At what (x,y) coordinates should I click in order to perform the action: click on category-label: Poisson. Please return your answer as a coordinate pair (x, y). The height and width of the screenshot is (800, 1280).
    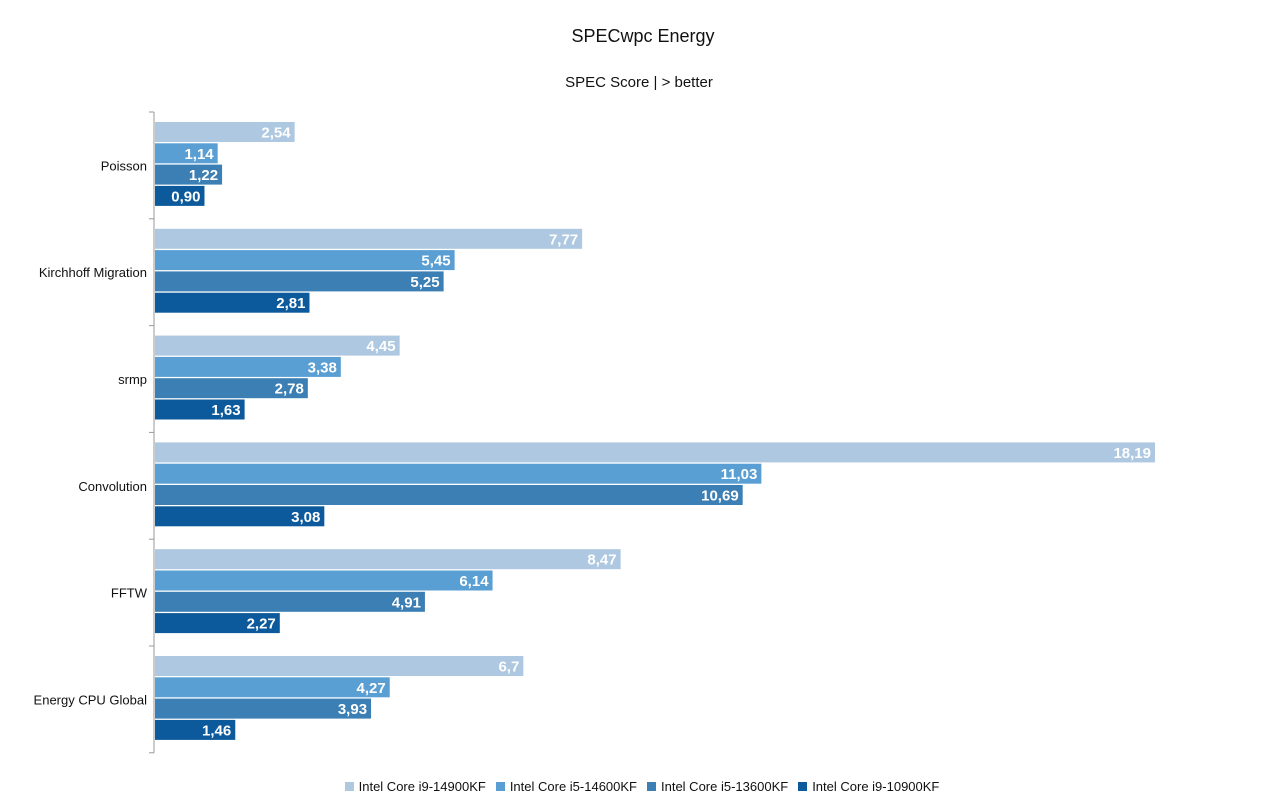
    Looking at the image, I should click on (124, 165).